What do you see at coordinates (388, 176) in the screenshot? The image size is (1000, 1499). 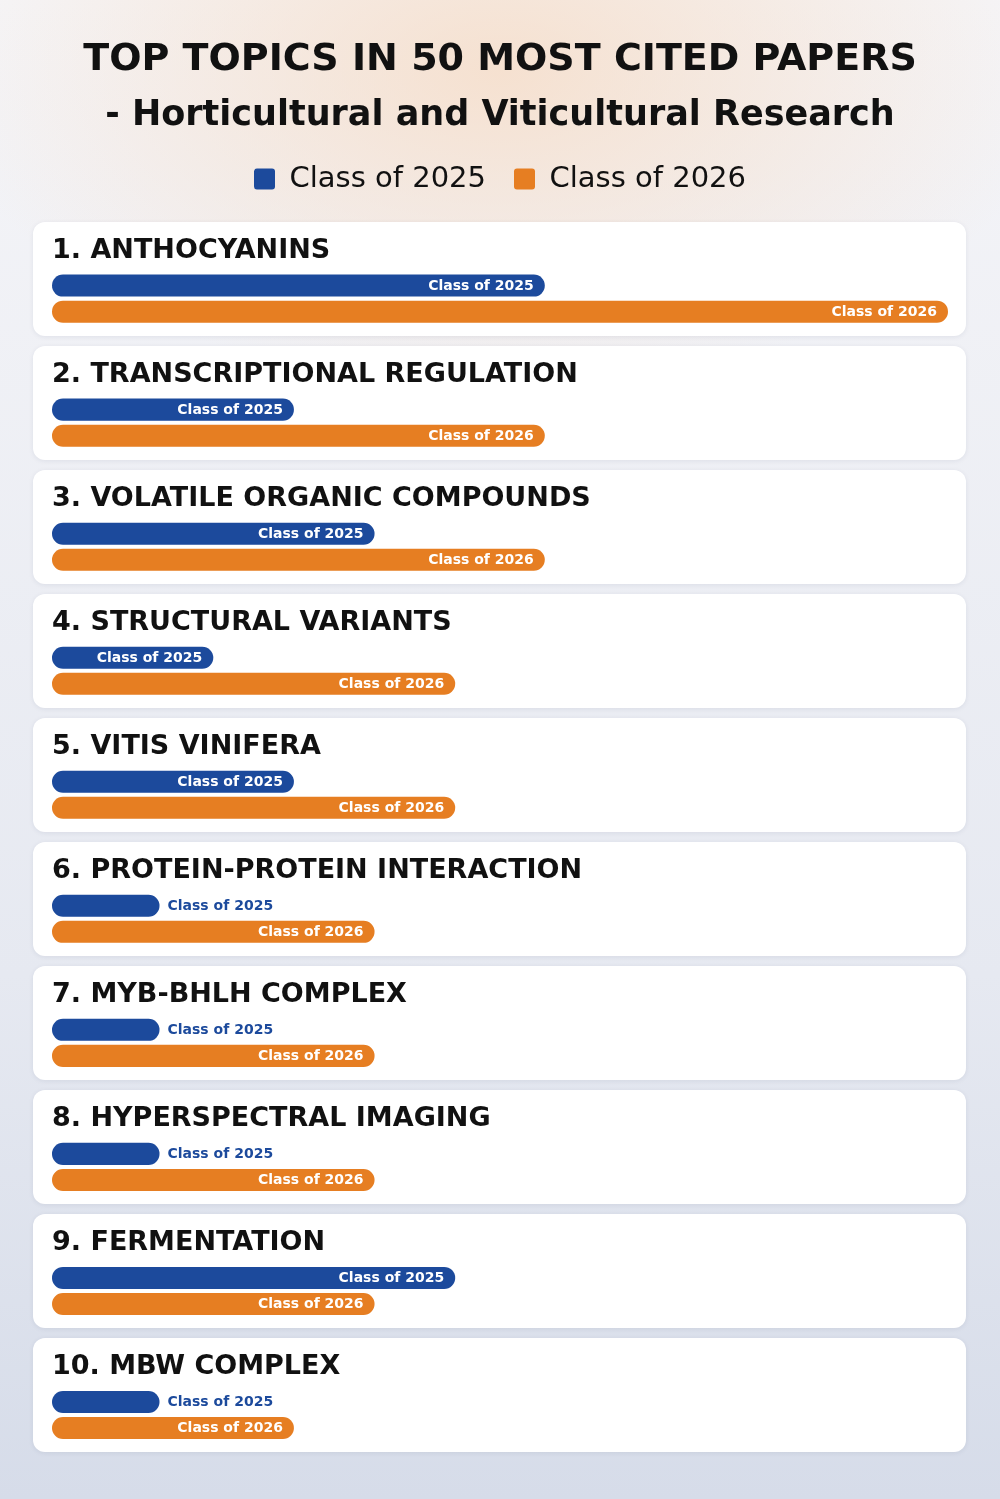 I see `legend-label: Class of 2025` at bounding box center [388, 176].